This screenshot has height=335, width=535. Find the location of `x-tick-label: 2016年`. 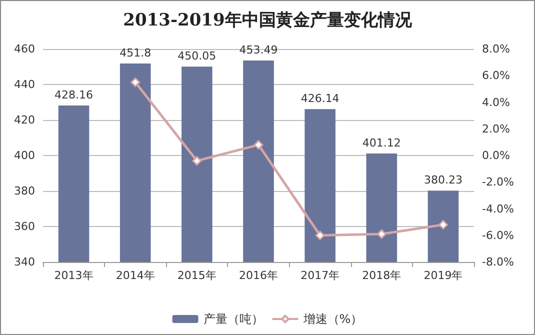

x-tick-label: 2016年 is located at coordinates (258, 275).